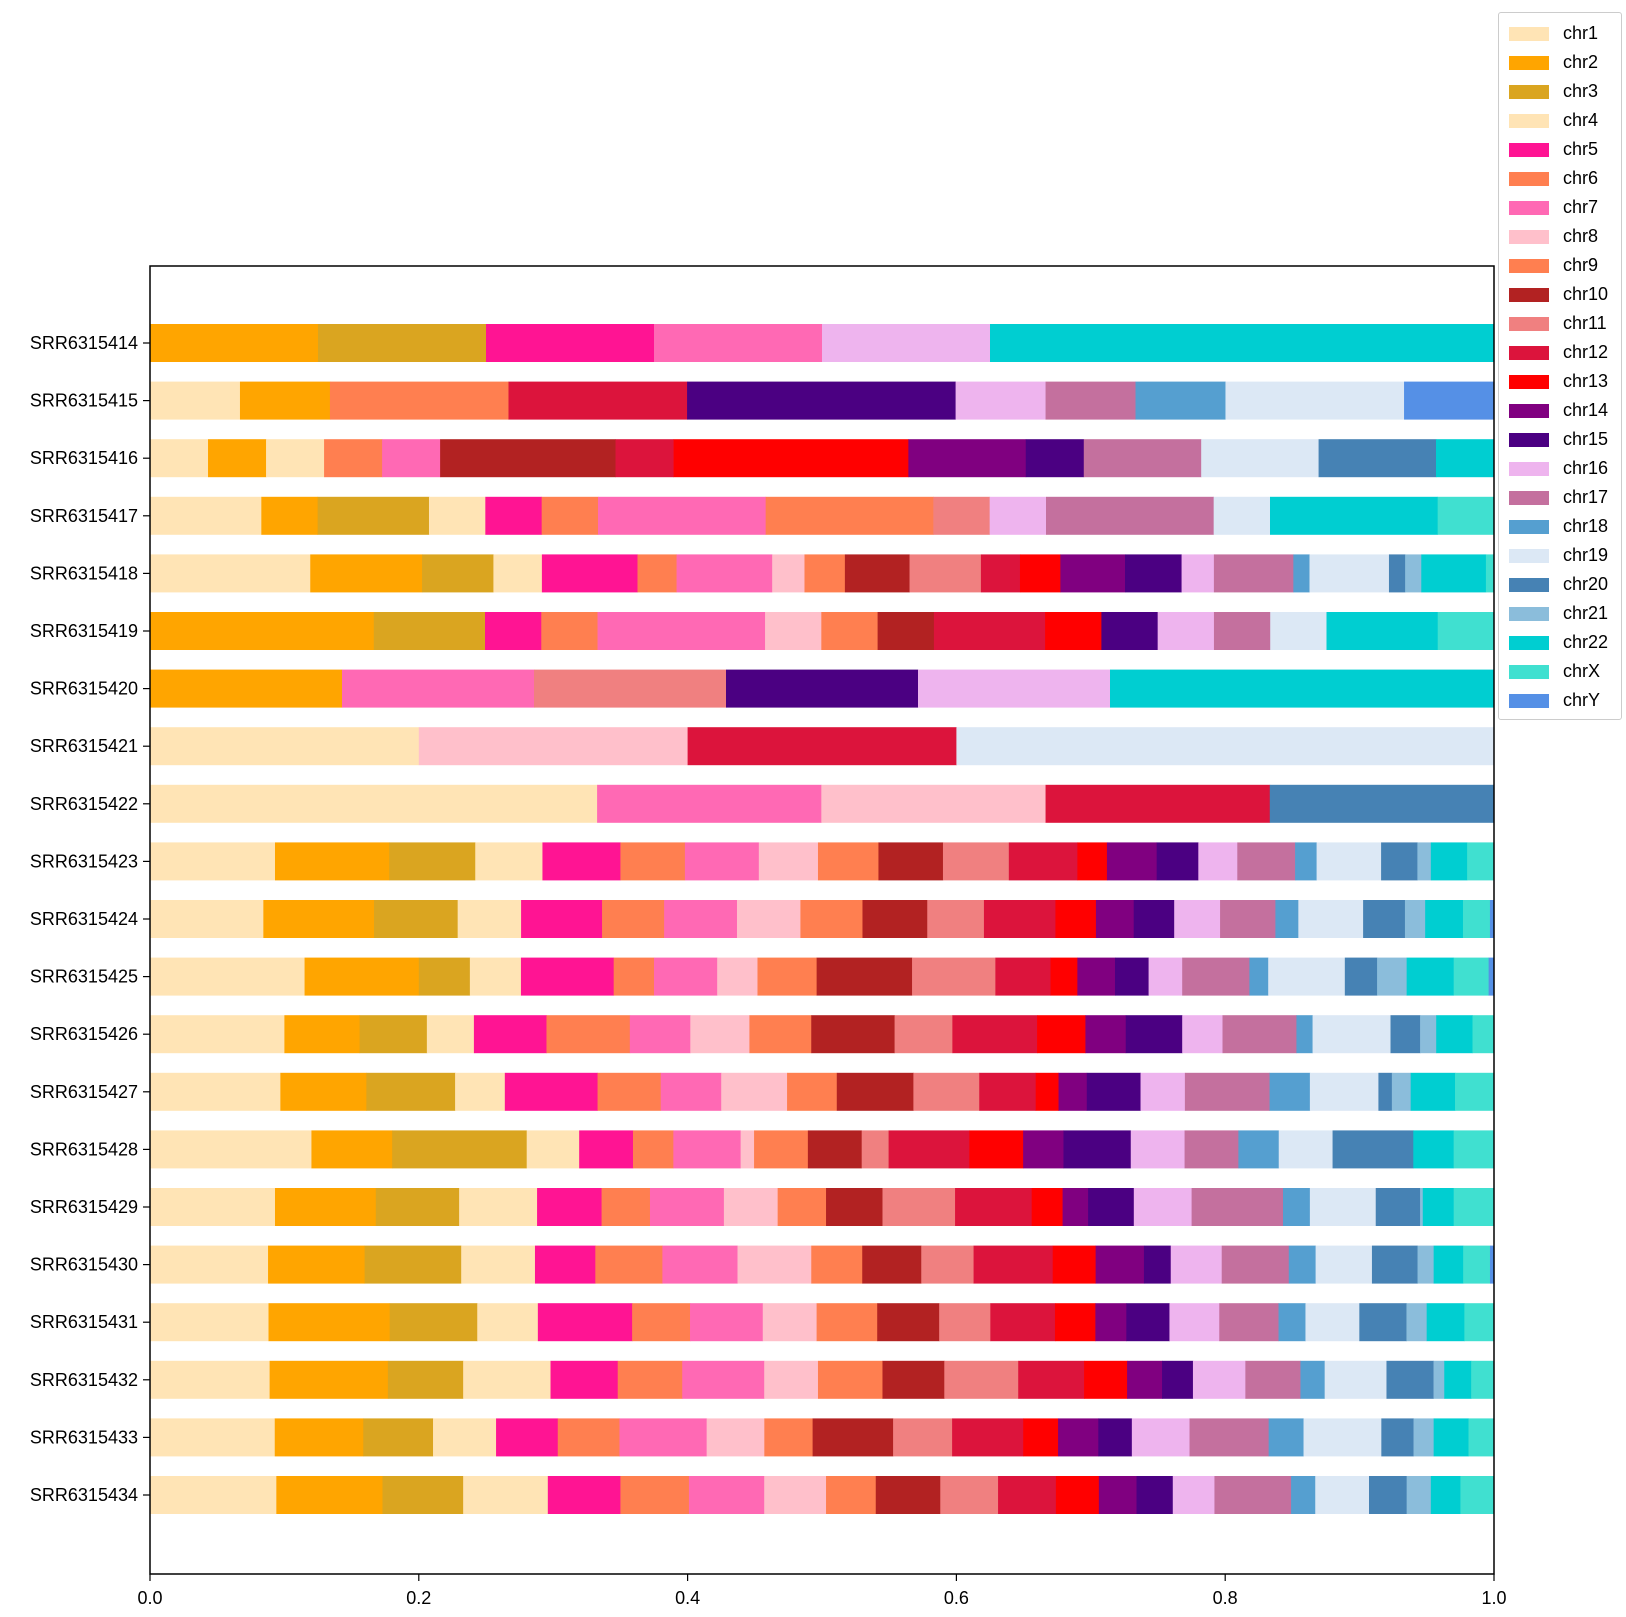 The height and width of the screenshot is (1617, 1626). Describe the element at coordinates (1560, 497) in the screenshot. I see `legend-item-chr17: chr17` at that location.